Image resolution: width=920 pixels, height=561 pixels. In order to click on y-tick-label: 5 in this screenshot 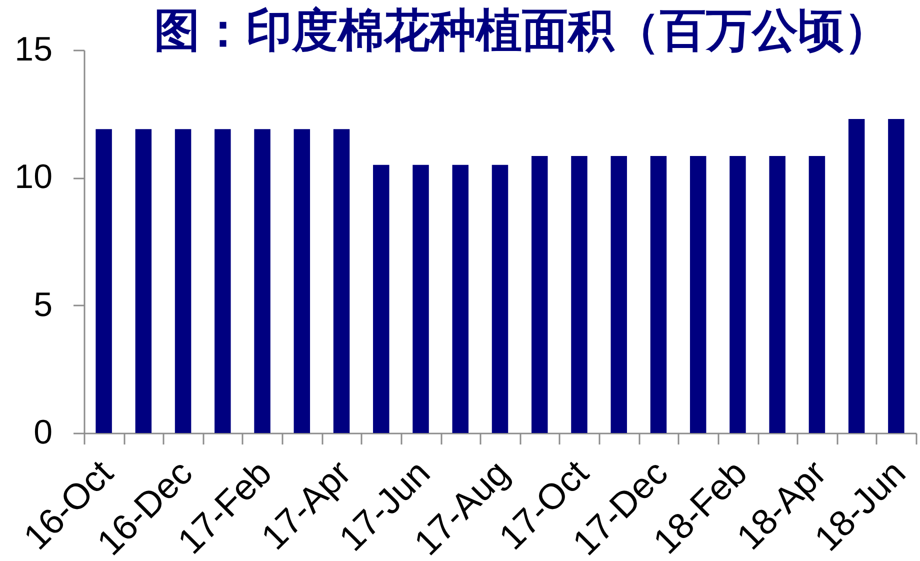, I will do `click(43, 305)`.